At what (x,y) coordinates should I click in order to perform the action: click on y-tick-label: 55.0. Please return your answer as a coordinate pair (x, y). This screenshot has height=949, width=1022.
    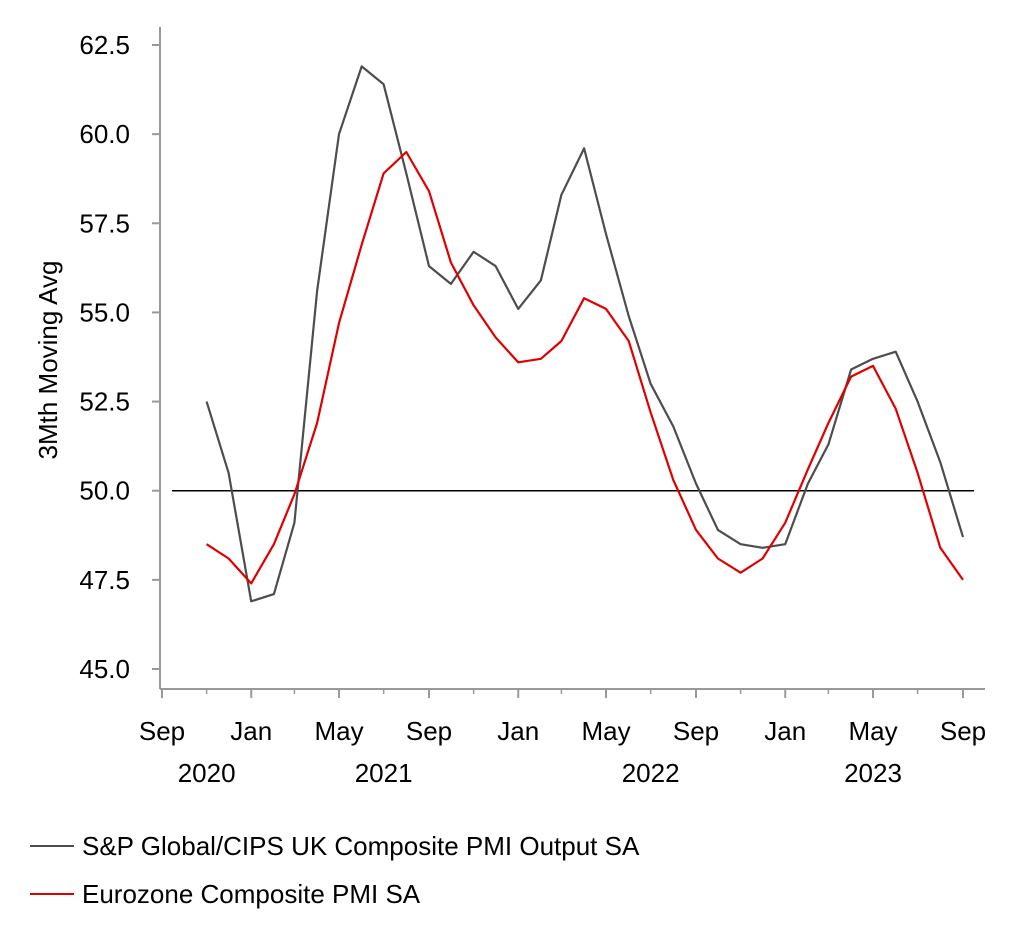
    Looking at the image, I should click on (104, 312).